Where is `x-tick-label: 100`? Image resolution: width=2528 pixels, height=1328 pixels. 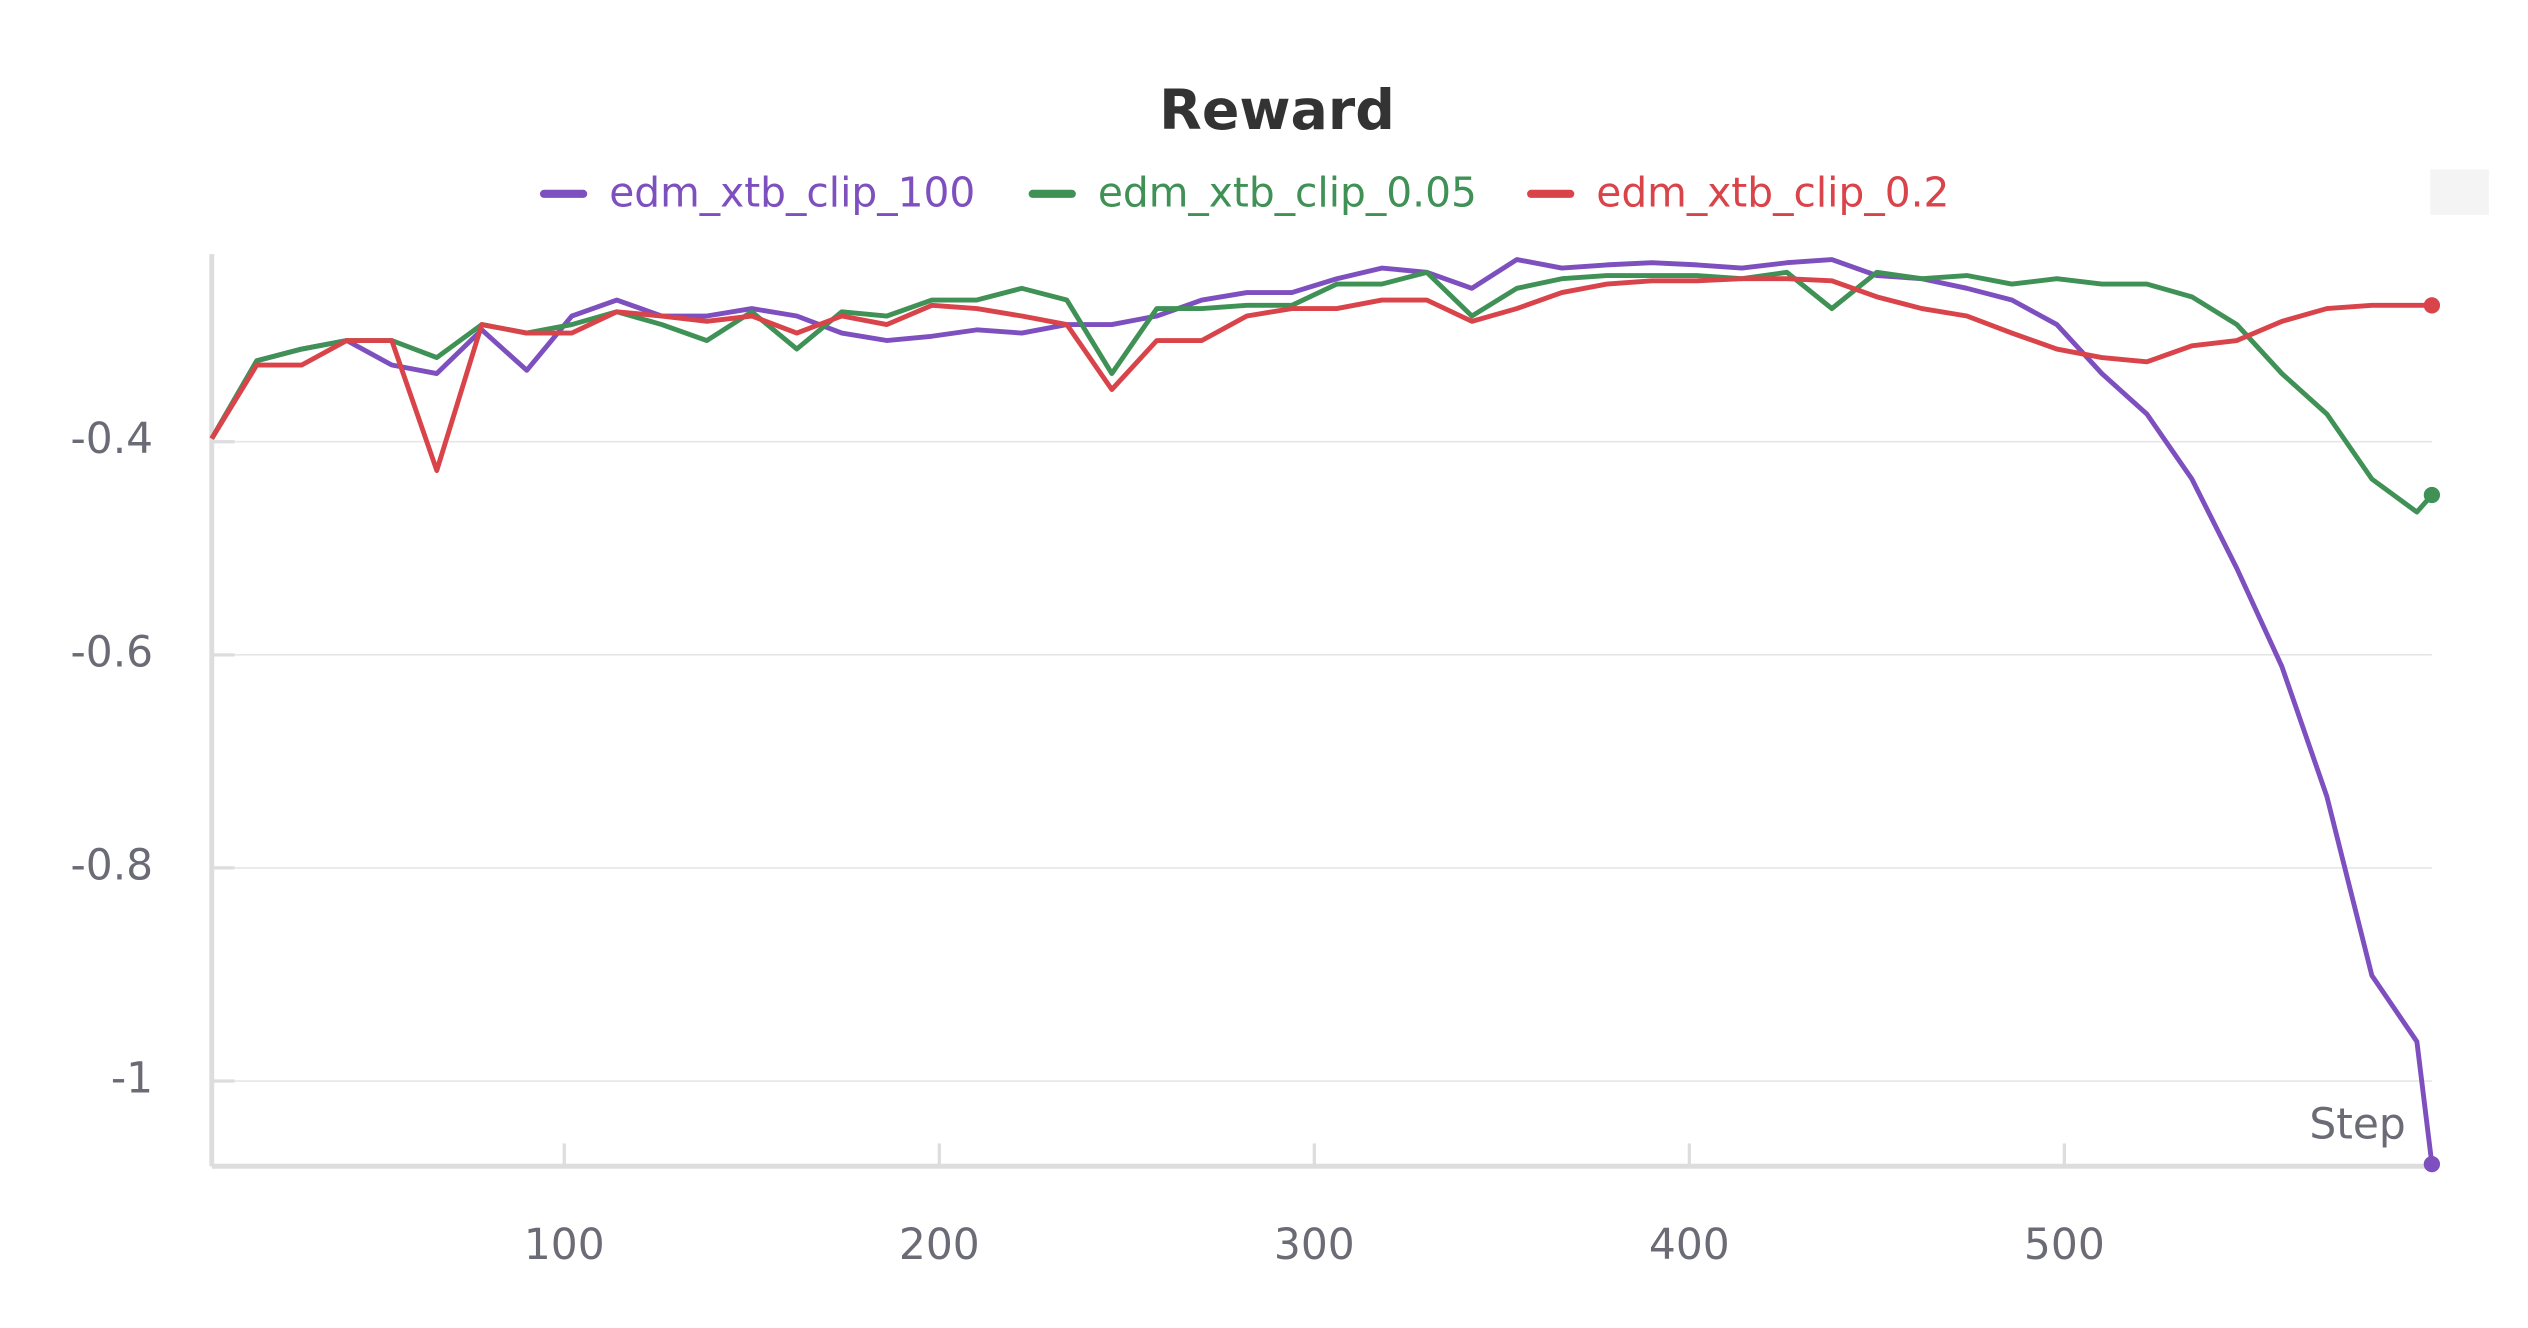 x-tick-label: 100 is located at coordinates (564, 1244).